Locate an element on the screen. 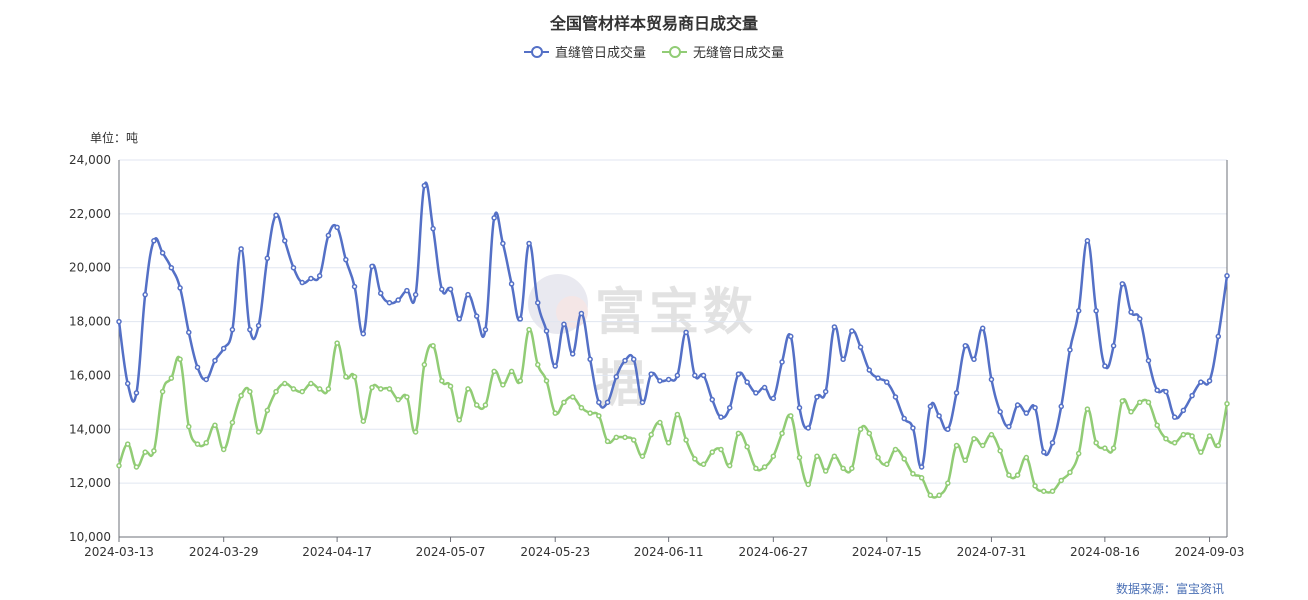 The image size is (1308, 600). legend-item-series-1: 直缝管日成交量 is located at coordinates (584, 51).